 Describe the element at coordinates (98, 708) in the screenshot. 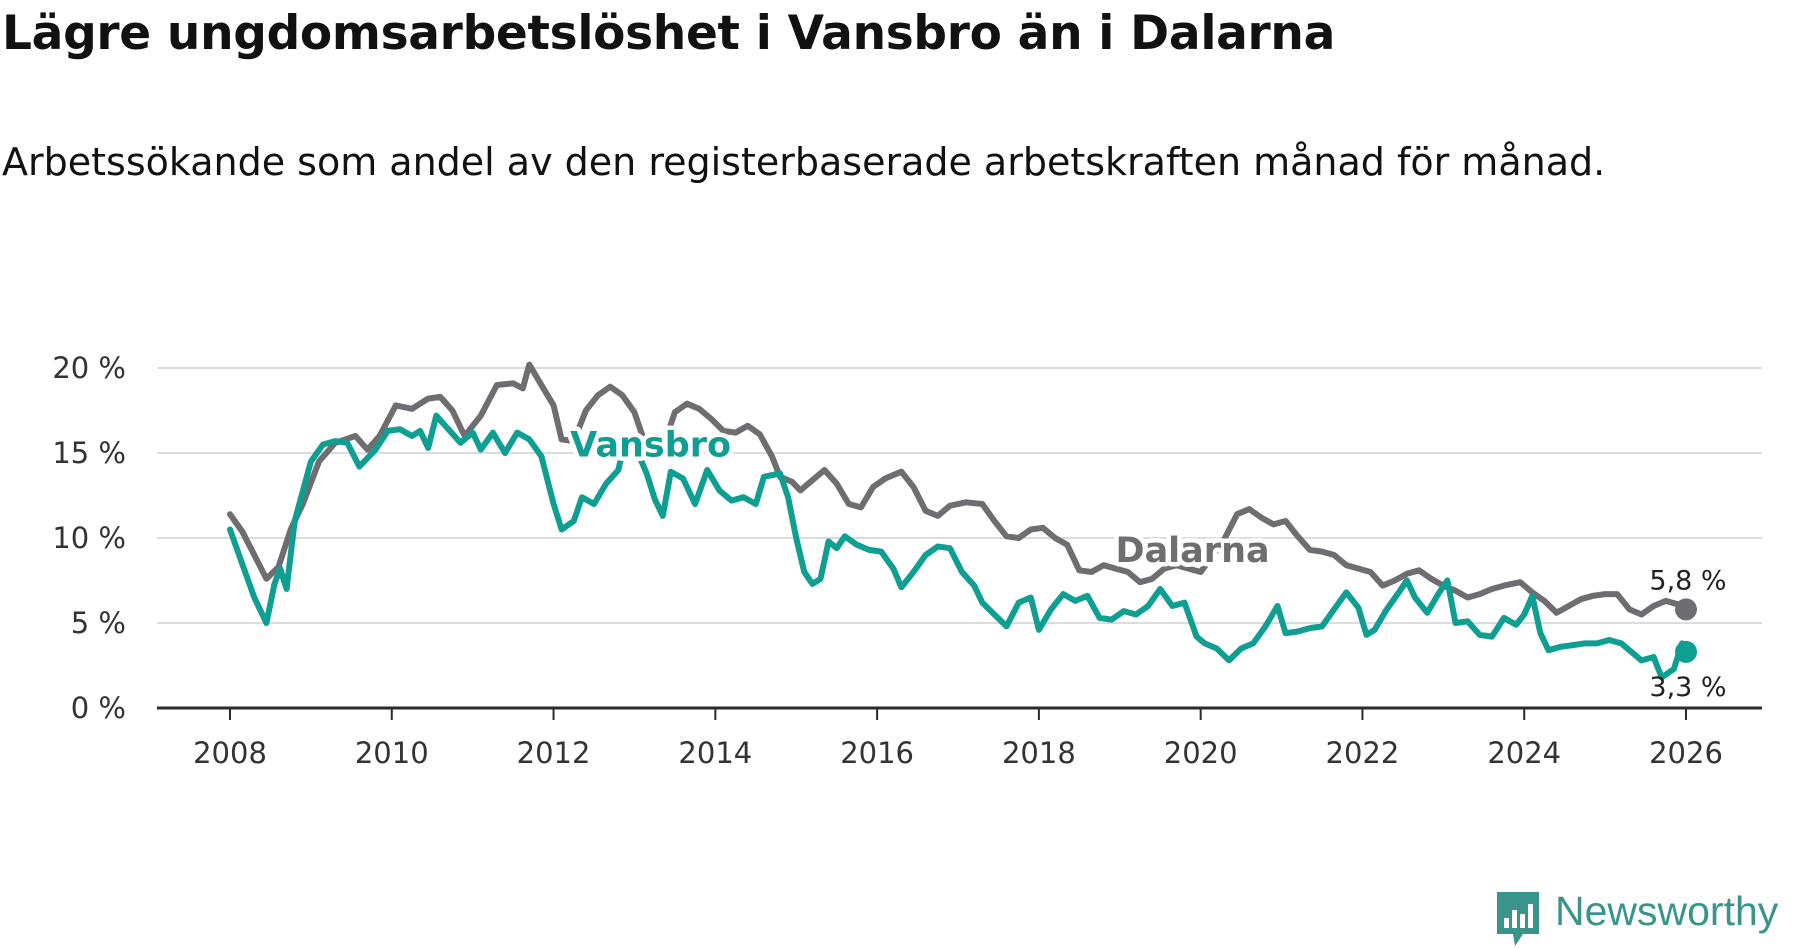

I see `y-tick-label: 0 %` at that location.